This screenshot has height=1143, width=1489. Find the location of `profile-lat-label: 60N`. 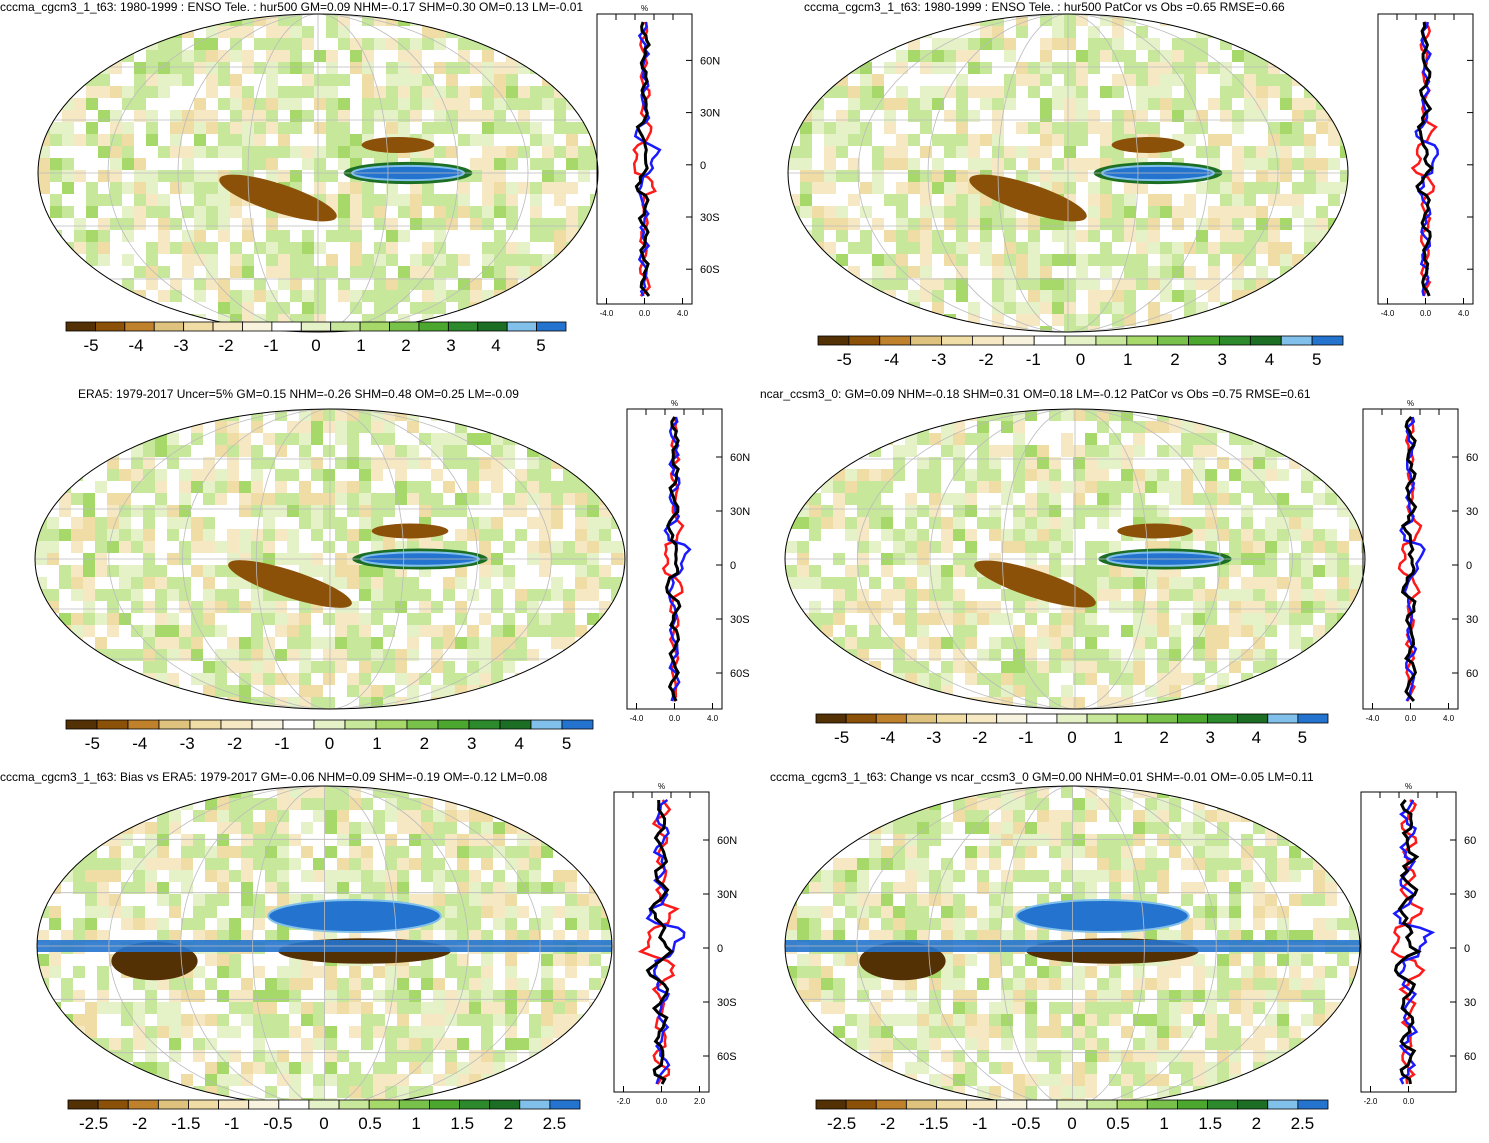

profile-lat-label: 60N is located at coordinates (710, 61).